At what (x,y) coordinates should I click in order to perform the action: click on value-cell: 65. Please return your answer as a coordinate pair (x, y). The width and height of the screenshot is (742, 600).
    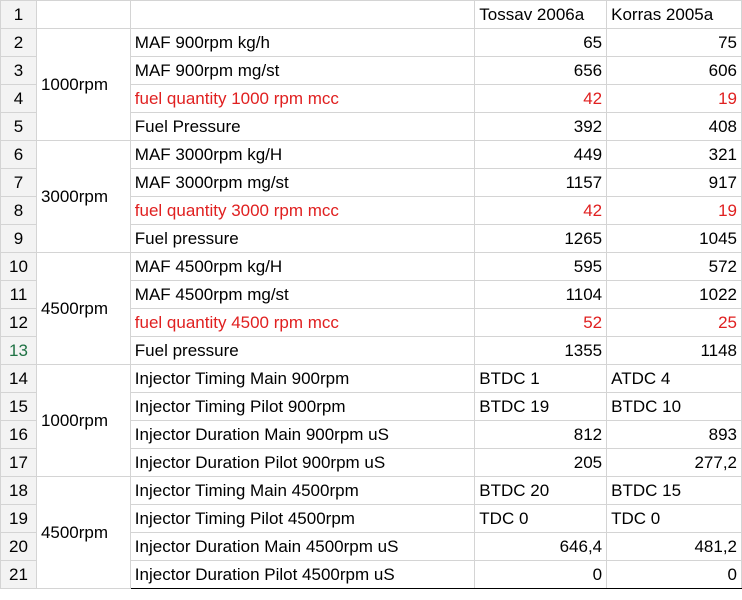
    Looking at the image, I should click on (541, 42).